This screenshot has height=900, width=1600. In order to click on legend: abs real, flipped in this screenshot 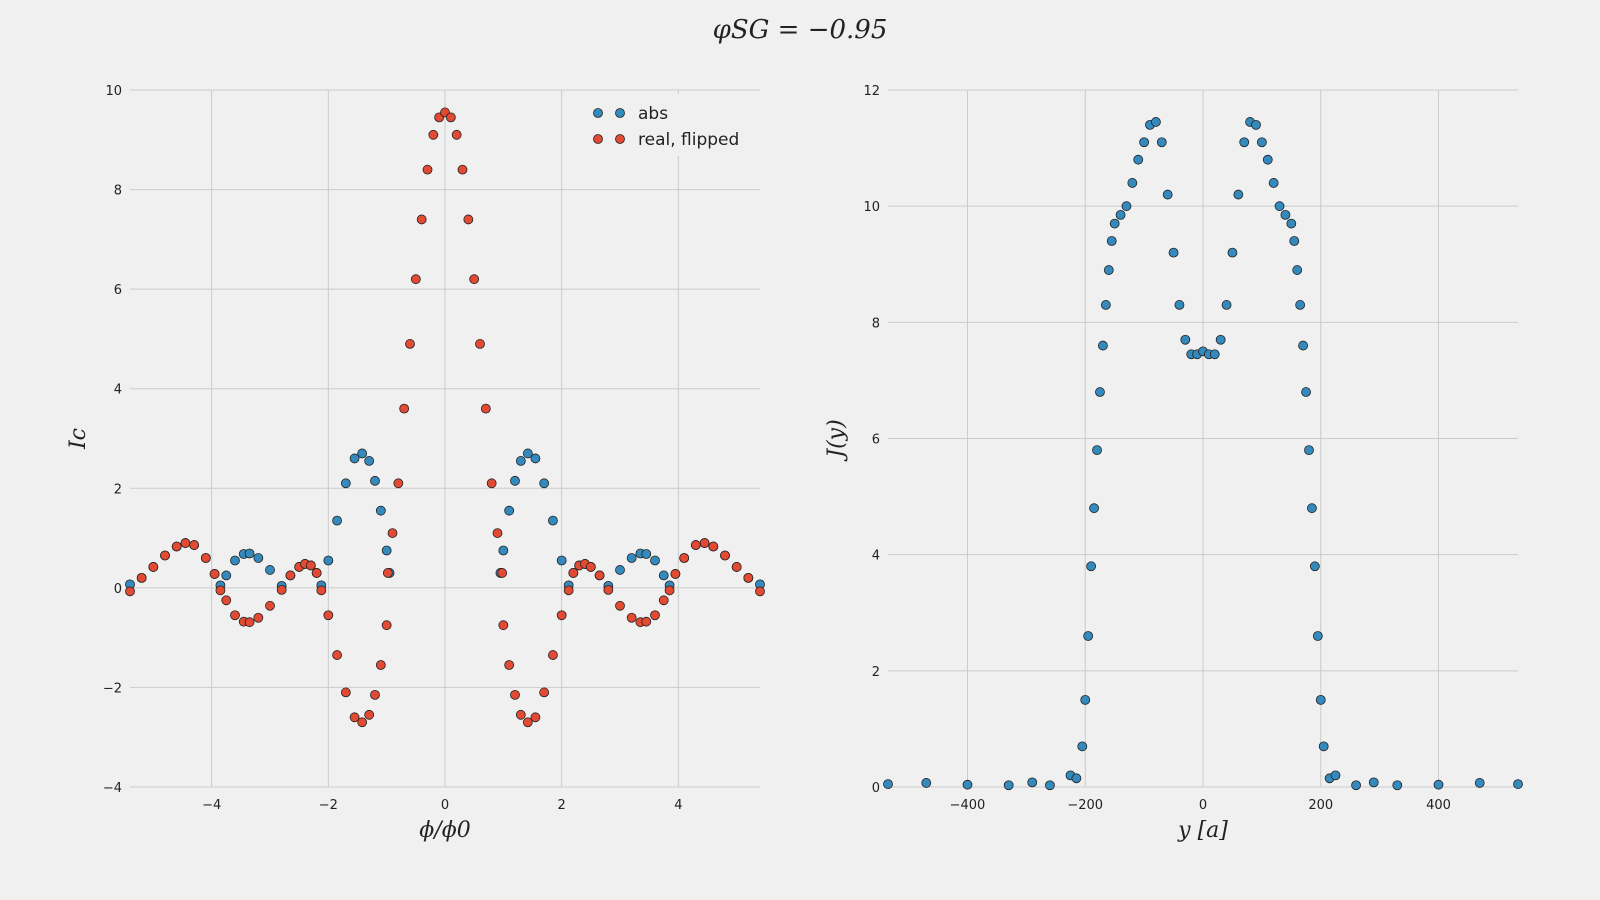, I will do `click(668, 125)`.